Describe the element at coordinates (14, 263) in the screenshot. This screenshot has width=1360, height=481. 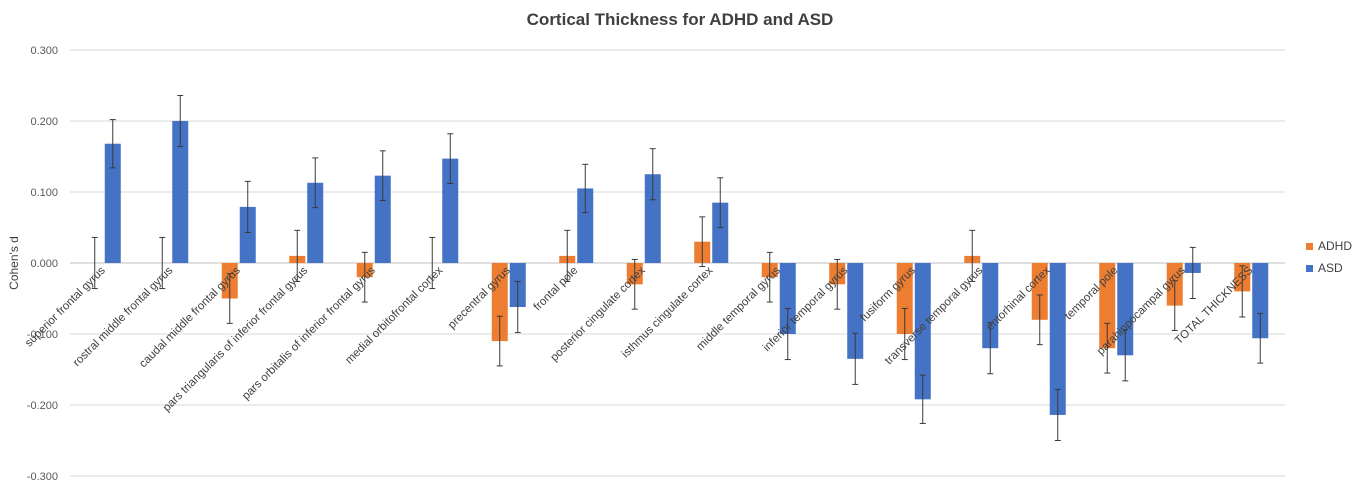
I see `y-axis-title: Cohen's d` at that location.